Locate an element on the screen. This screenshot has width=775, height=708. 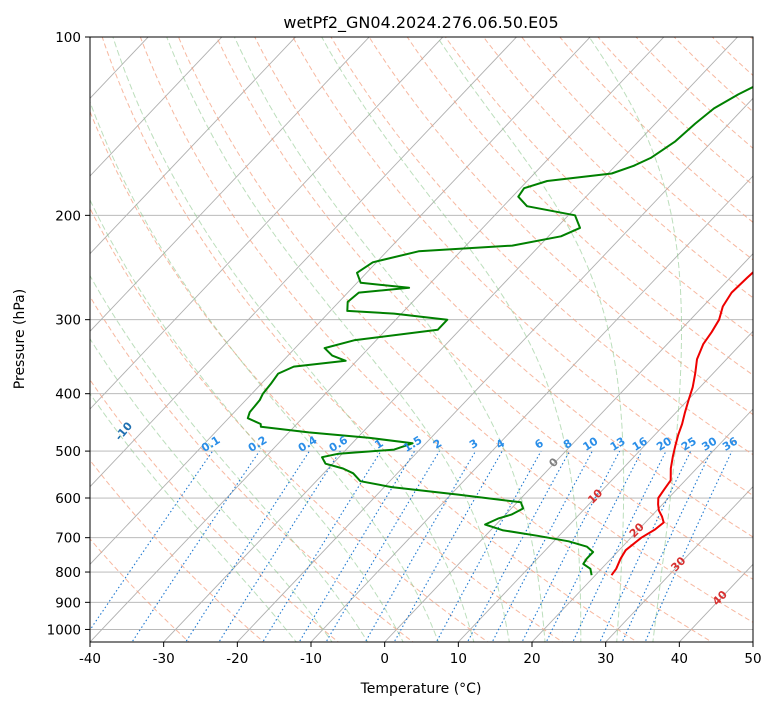
x-axis-ticks: -40 -30 -20 -10 0 10 20 30 40 50 is located at coordinates (420, 654).